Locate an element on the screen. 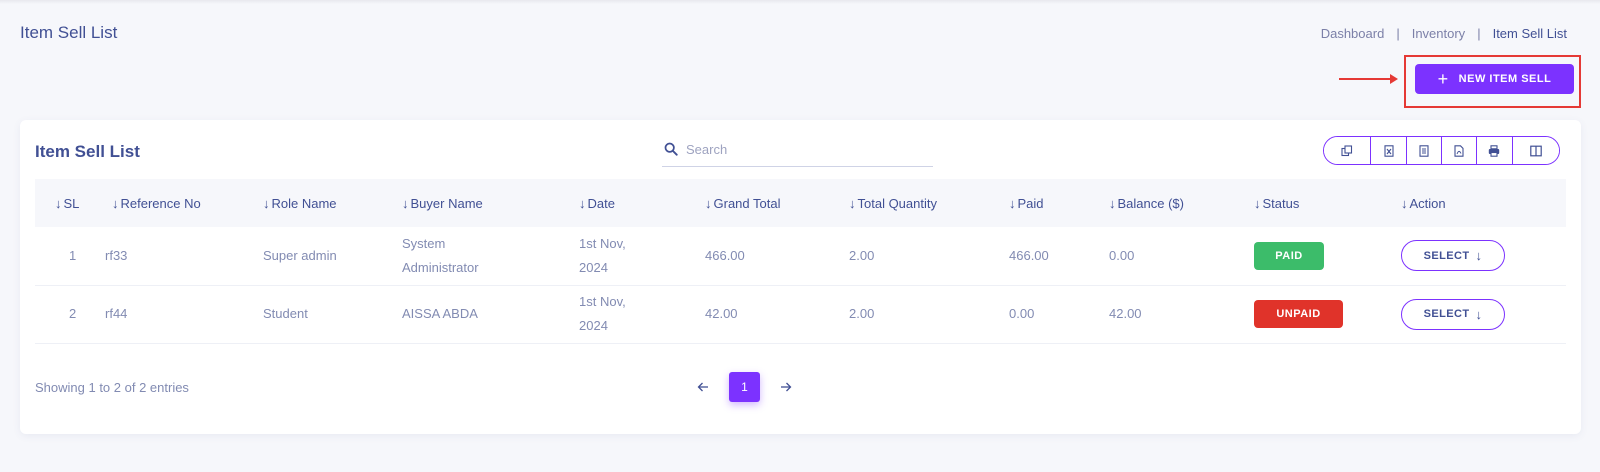 The image size is (1600, 472). column-header-sl: ↓ SL is located at coordinates (67, 203).